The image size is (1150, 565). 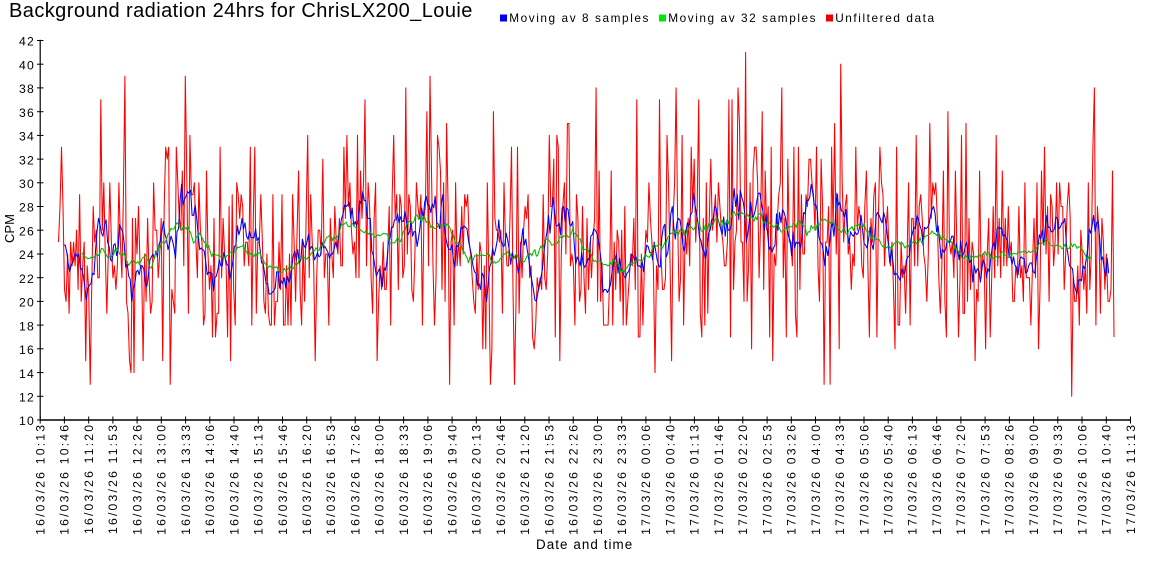 I want to click on svg-text: 16/03/26 14:06, so click(x=210, y=479).